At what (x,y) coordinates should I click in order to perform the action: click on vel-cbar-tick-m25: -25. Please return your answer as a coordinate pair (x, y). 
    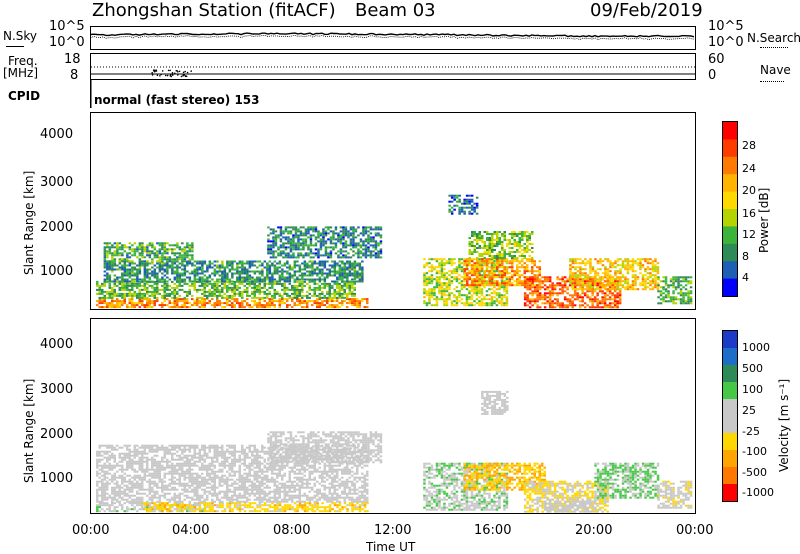
    Looking at the image, I should click on (751, 431).